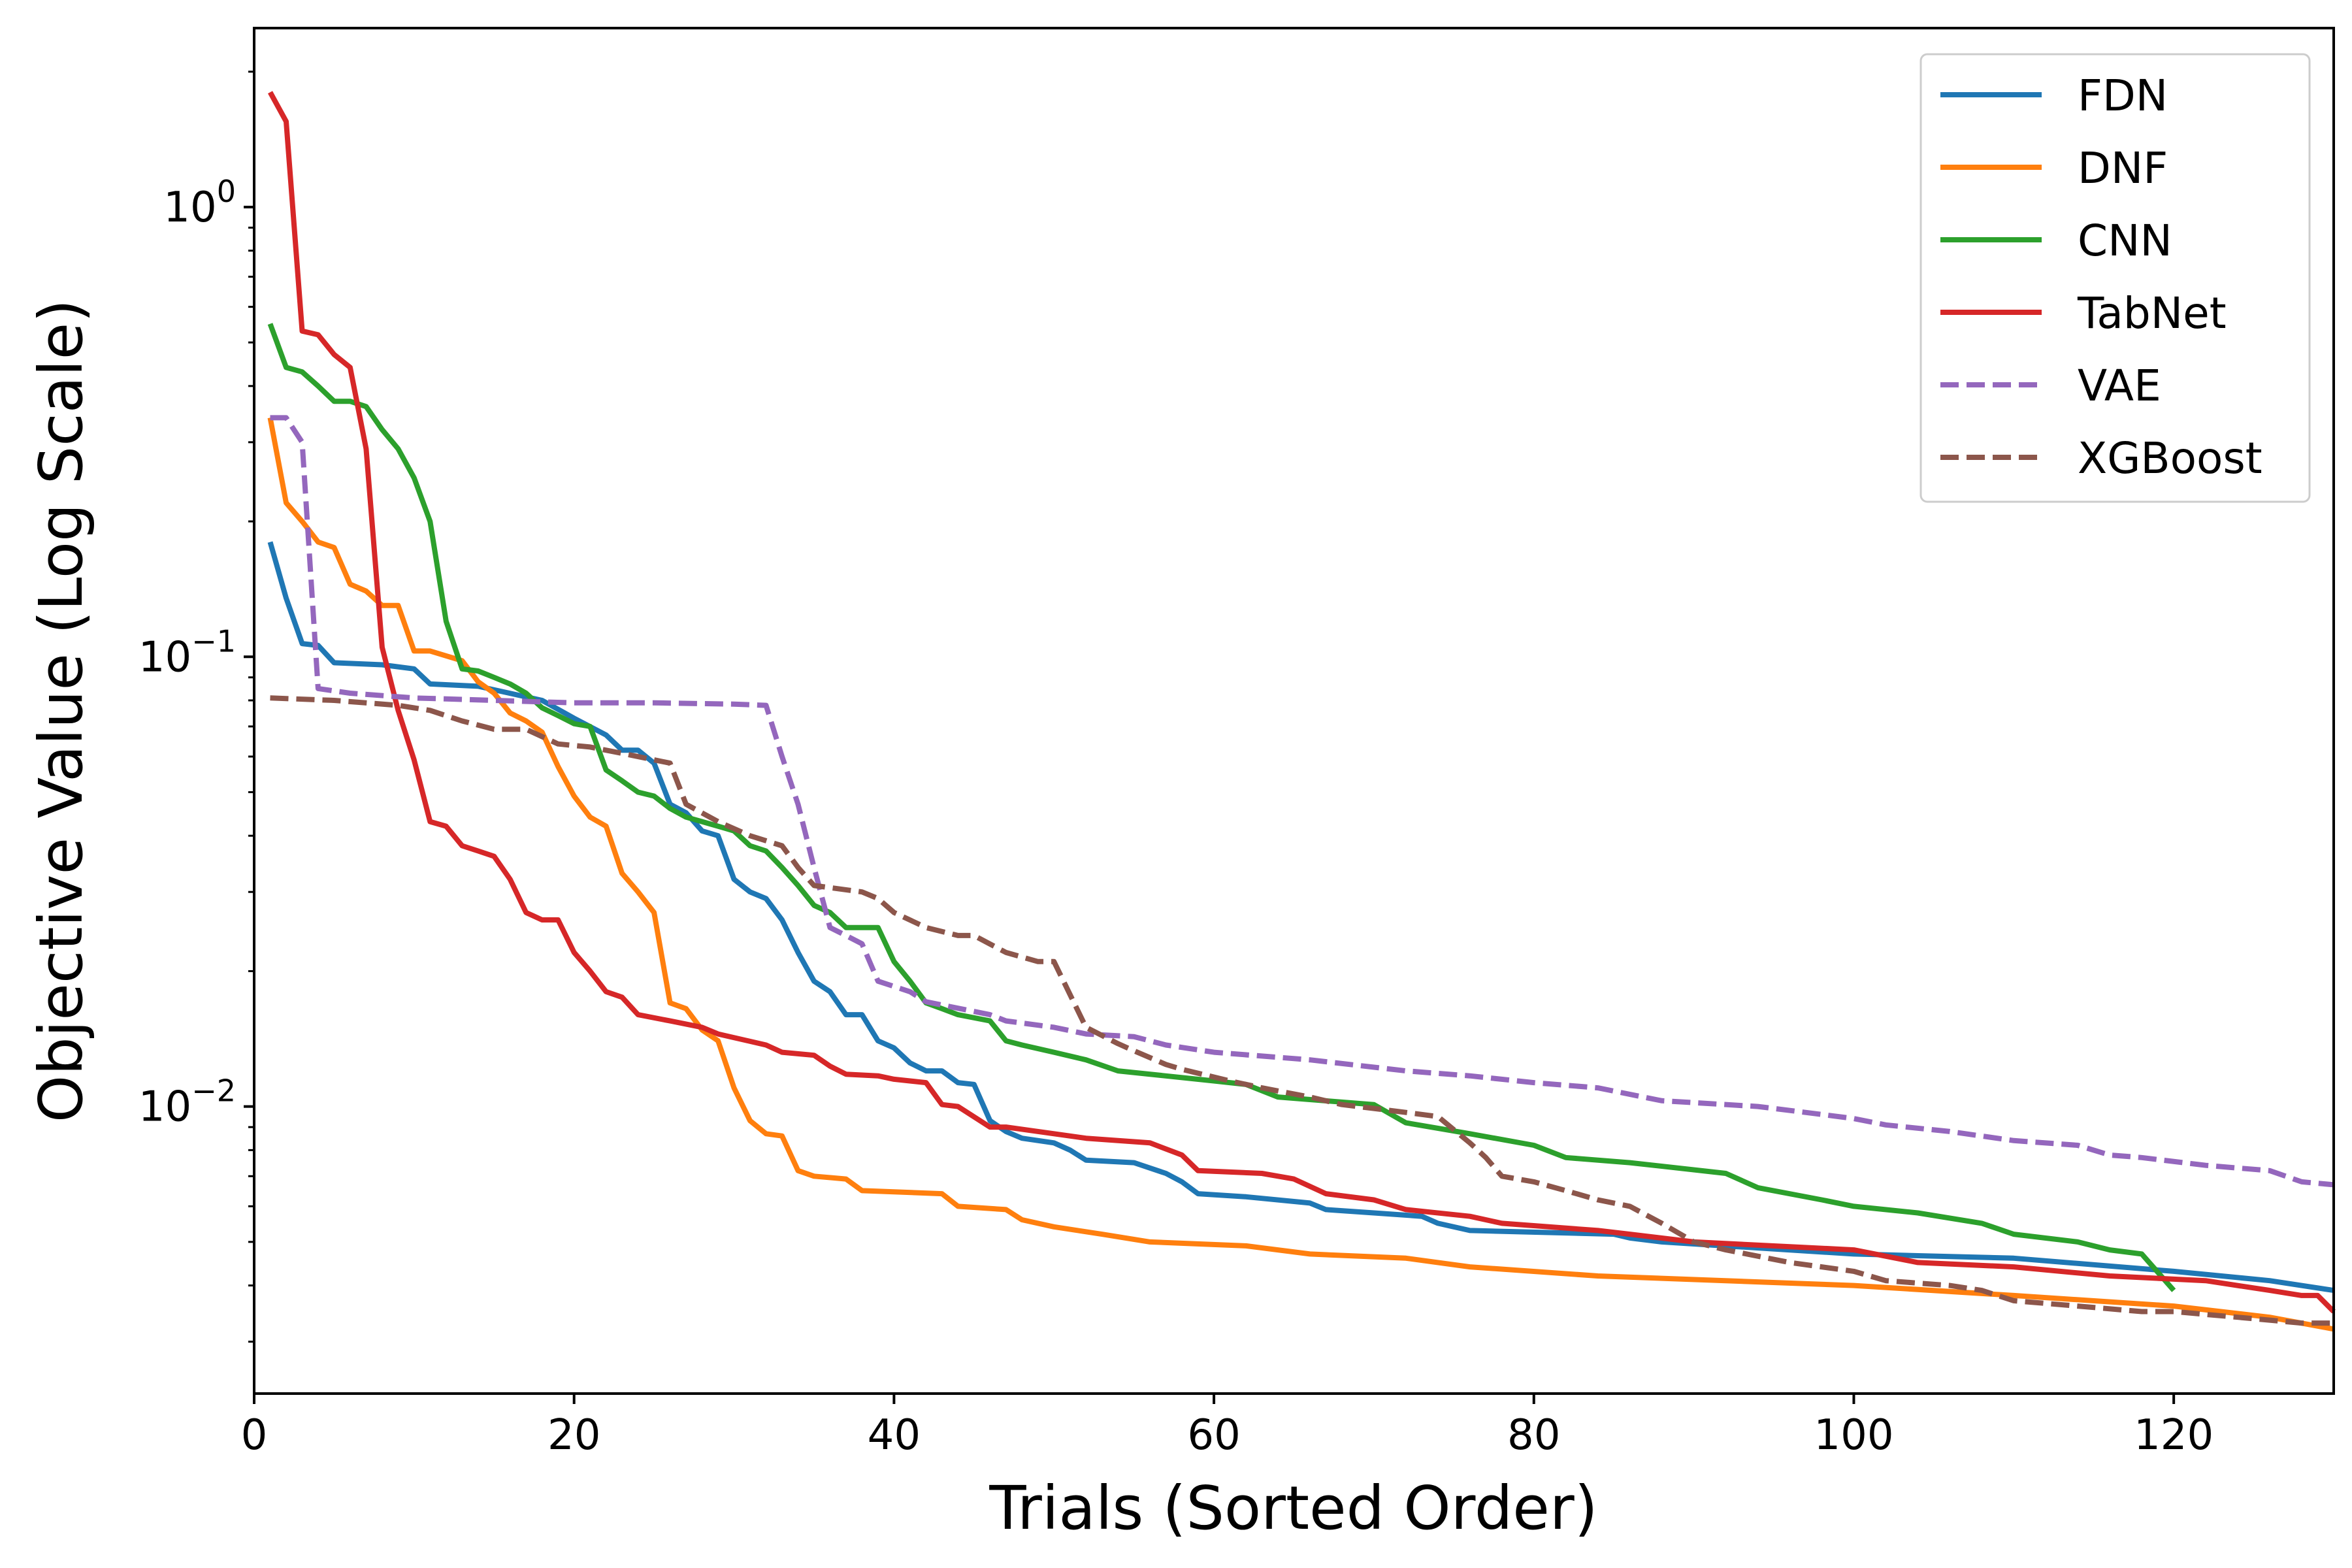 This screenshot has height=1568, width=2352. Describe the element at coordinates (61, 710) in the screenshot. I see `y-axis-label: Objective Value (Log Scale)` at that location.